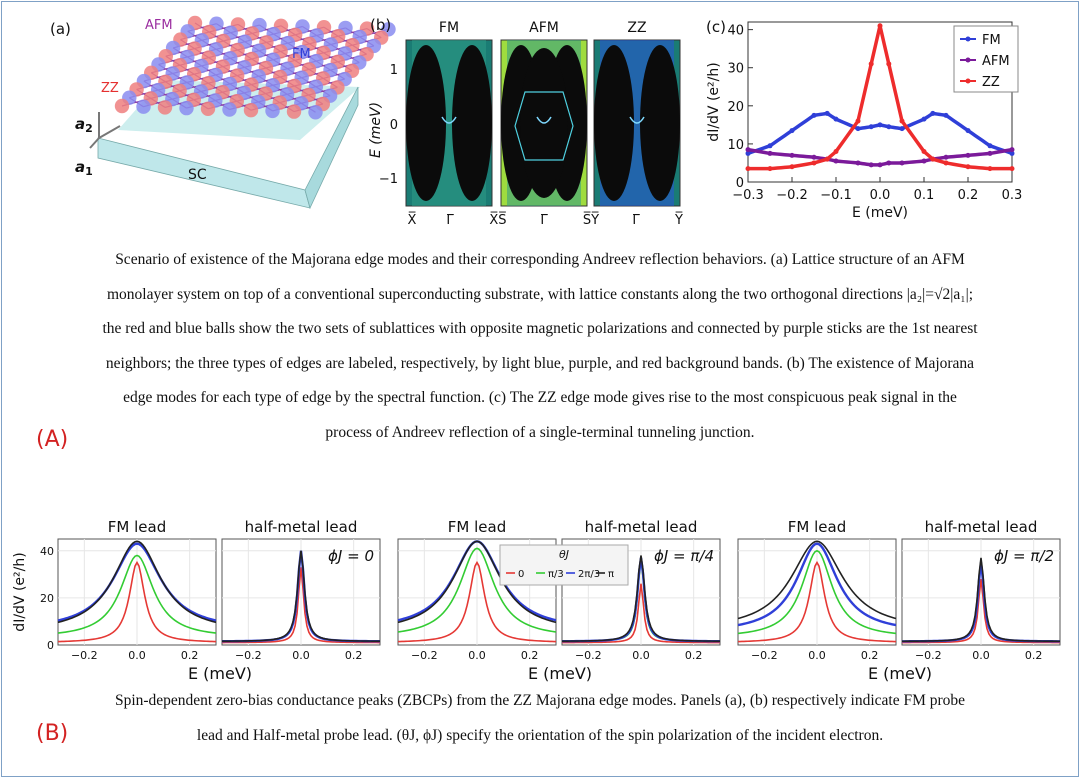 The height and width of the screenshot is (778, 1080). What do you see at coordinates (376, 130) in the screenshot?
I see `spectral-ylabel: E (meV)` at bounding box center [376, 130].